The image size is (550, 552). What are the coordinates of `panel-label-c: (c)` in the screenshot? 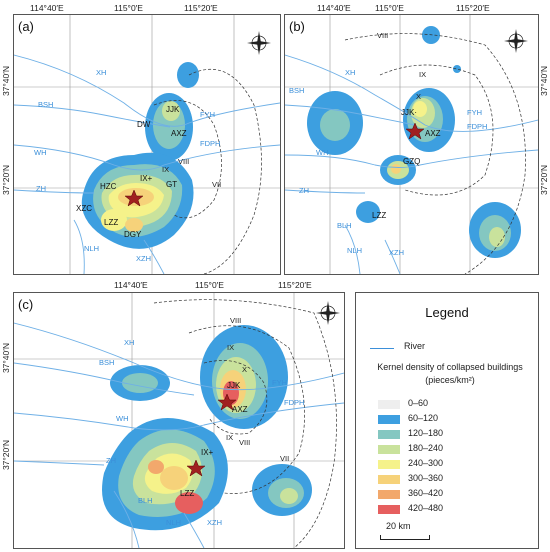 It's located at (26, 304).